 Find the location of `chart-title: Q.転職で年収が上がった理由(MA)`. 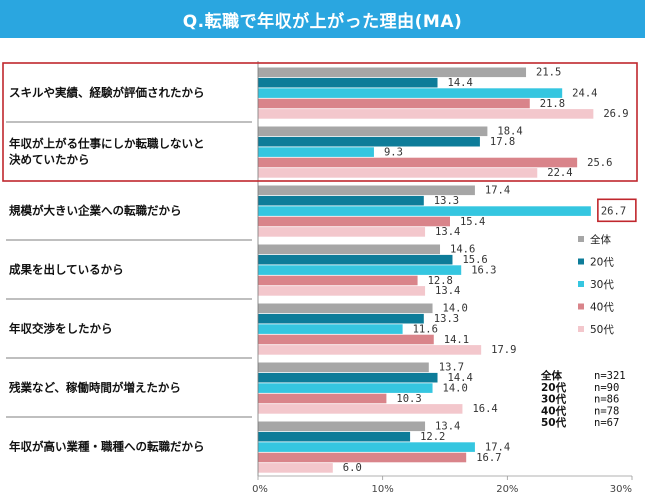

chart-title: Q.転職で年収が上がった理由(MA) is located at coordinates (322, 21).